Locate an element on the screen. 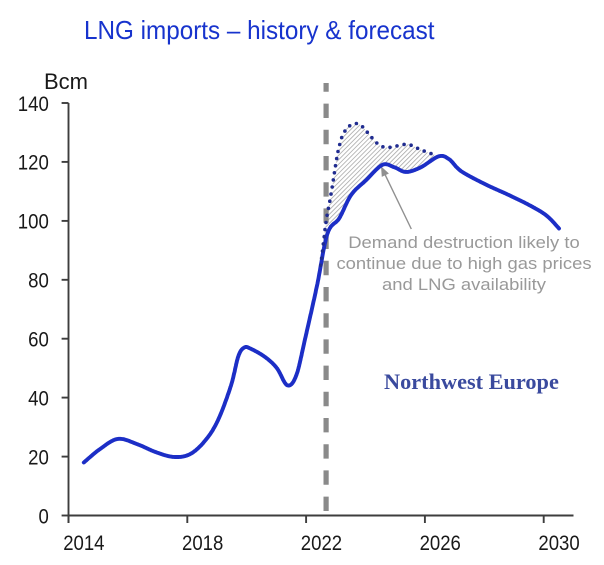 This screenshot has height=565, width=604. svg-text: 120 is located at coordinates (33, 163).